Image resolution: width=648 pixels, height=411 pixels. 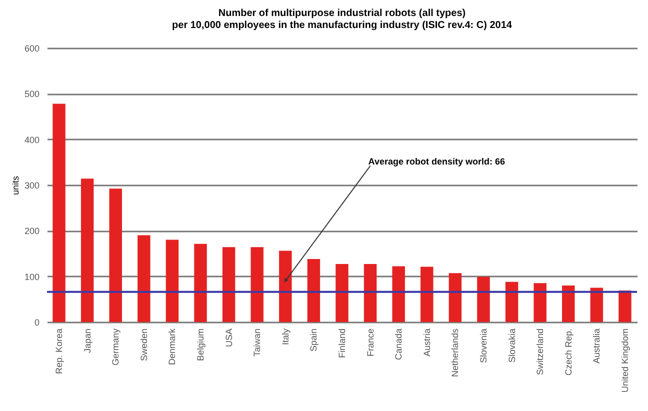 What do you see at coordinates (370, 342) in the screenshot?
I see `x-tick-label: France` at bounding box center [370, 342].